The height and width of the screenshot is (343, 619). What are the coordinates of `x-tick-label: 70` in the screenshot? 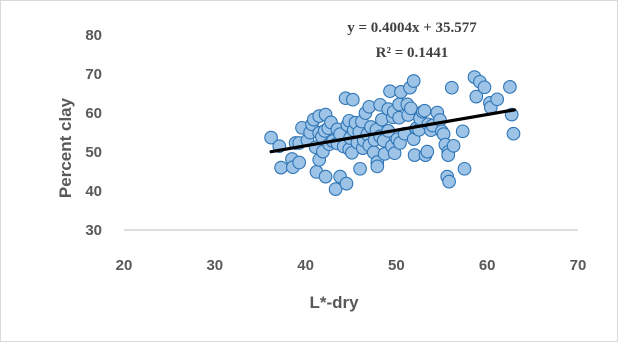 It's located at (578, 265).